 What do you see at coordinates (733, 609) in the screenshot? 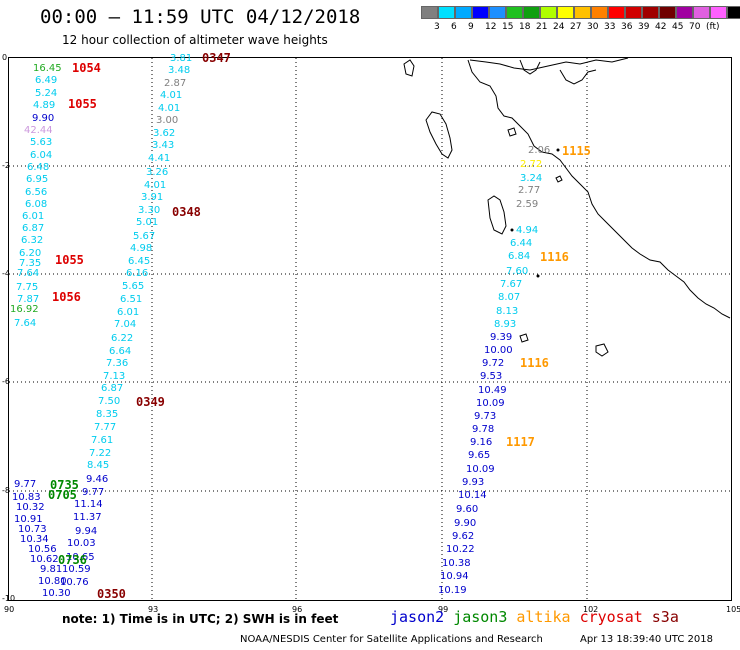
I see `x-tick-label: 105` at bounding box center [733, 609].